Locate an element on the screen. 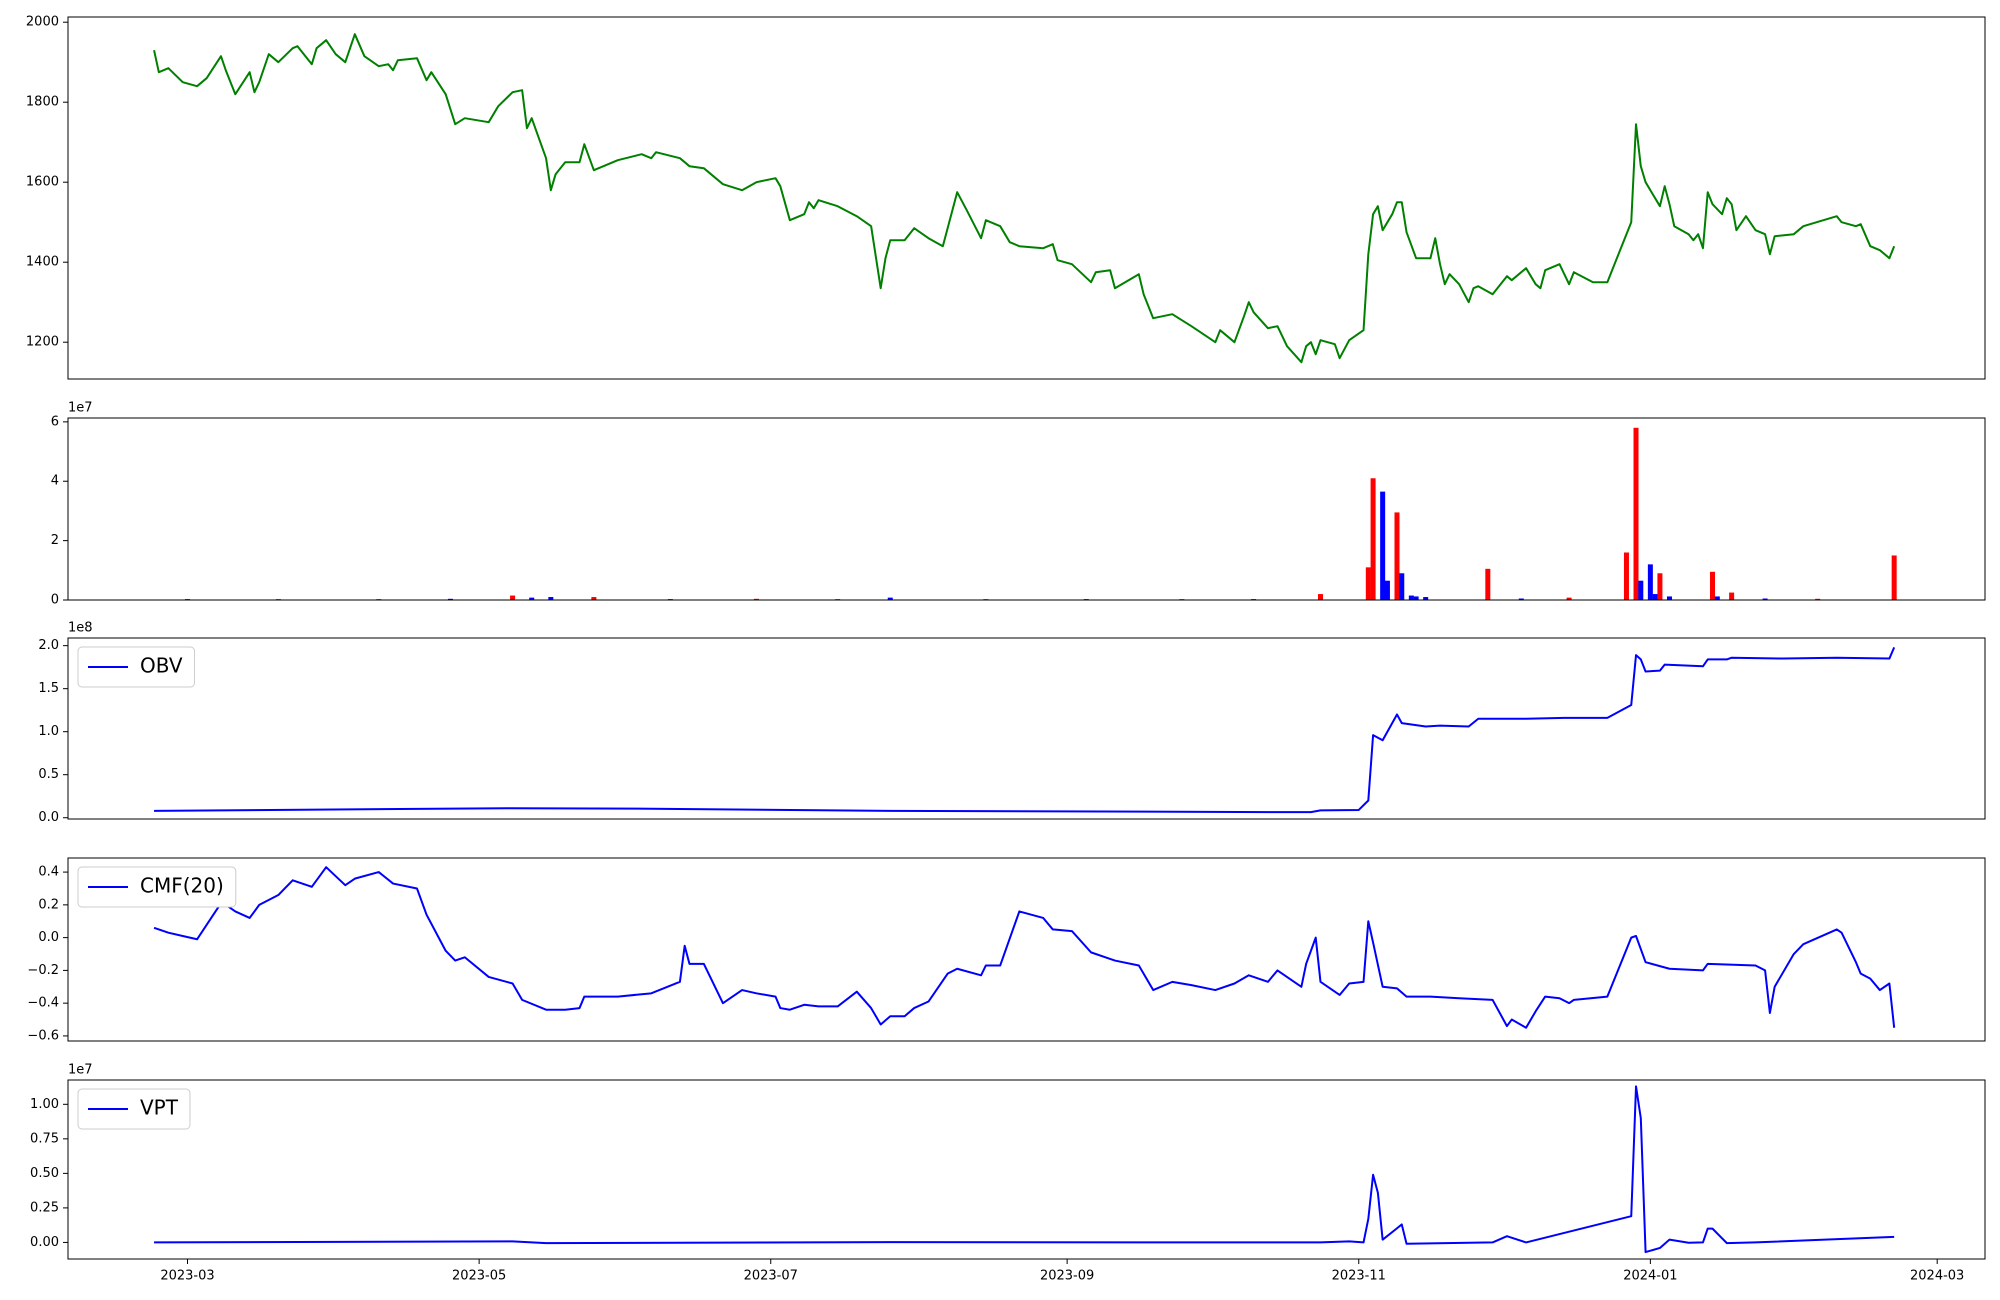  y-tick-label: 2.0 is located at coordinates (48, 645).